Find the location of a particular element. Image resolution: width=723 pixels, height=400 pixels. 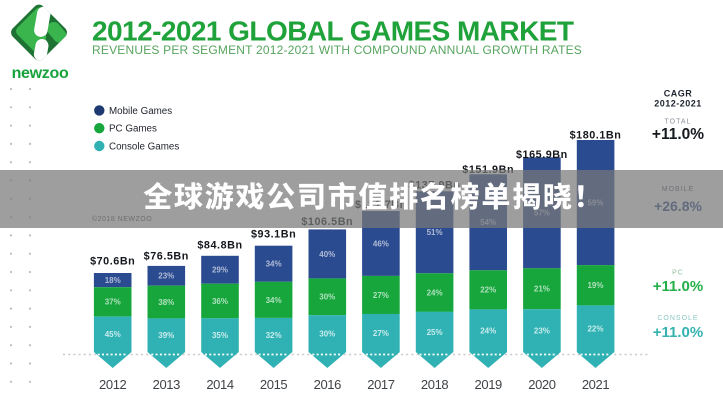

svg-text: 2016 is located at coordinates (327, 384).